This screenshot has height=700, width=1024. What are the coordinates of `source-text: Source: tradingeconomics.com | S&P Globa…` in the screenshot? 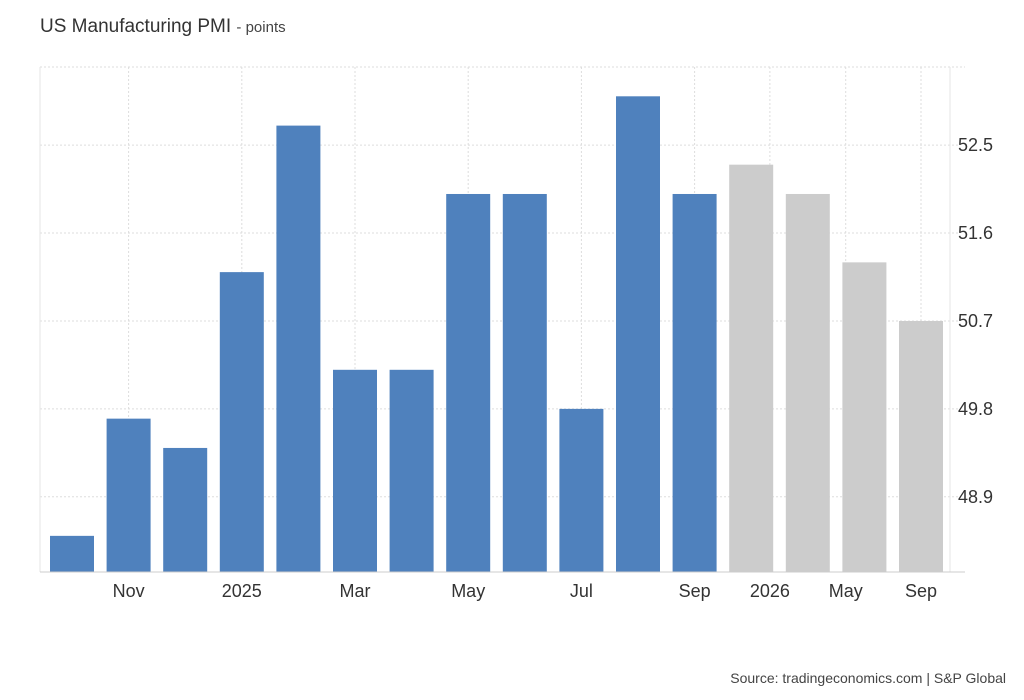 It's located at (868, 678).